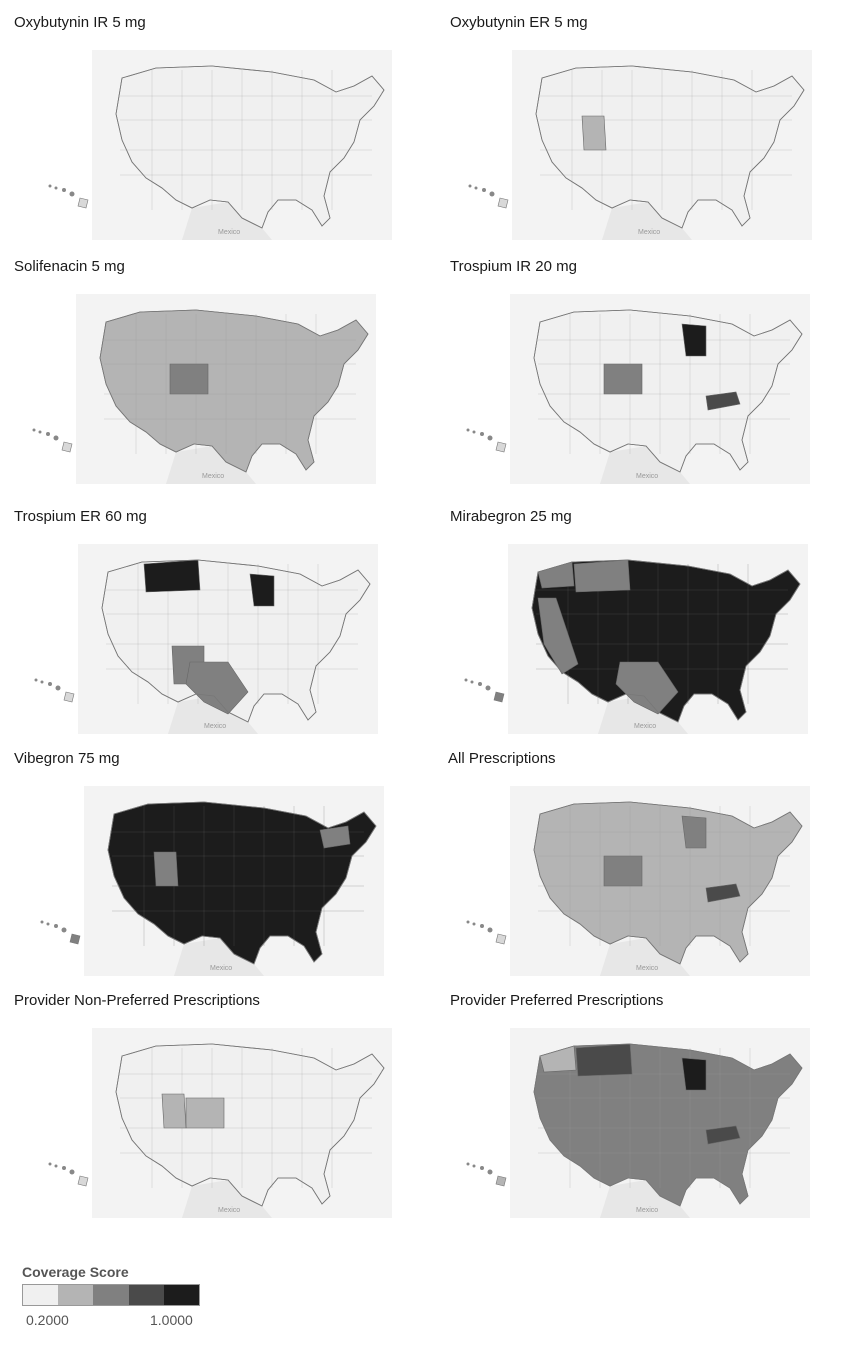  What do you see at coordinates (511, 516) in the screenshot?
I see `panel-title: Mirabegron 25 mg` at bounding box center [511, 516].